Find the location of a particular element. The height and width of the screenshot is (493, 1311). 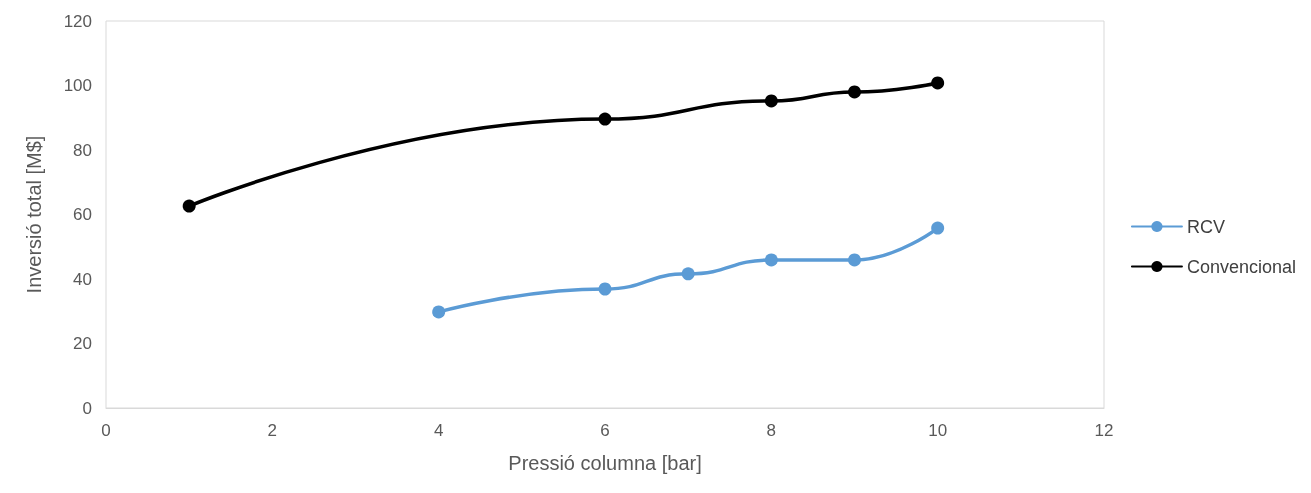

x-tick-label: 8 is located at coordinates (771, 430).